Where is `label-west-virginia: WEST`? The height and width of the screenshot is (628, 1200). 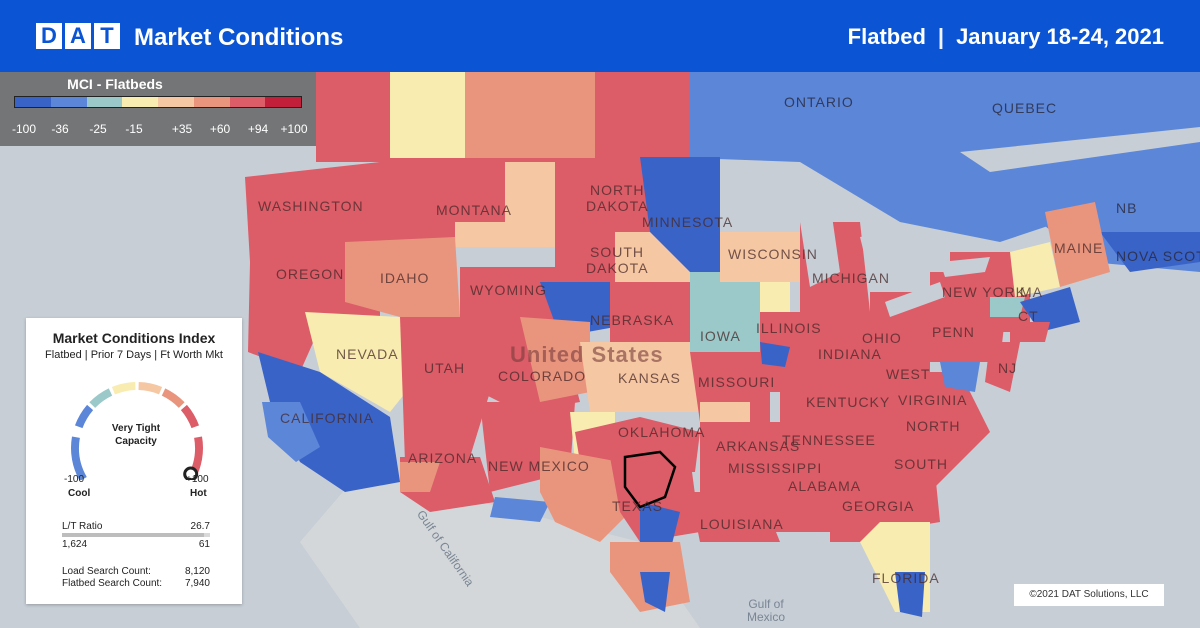
label-west-virginia: WEST is located at coordinates (908, 374).